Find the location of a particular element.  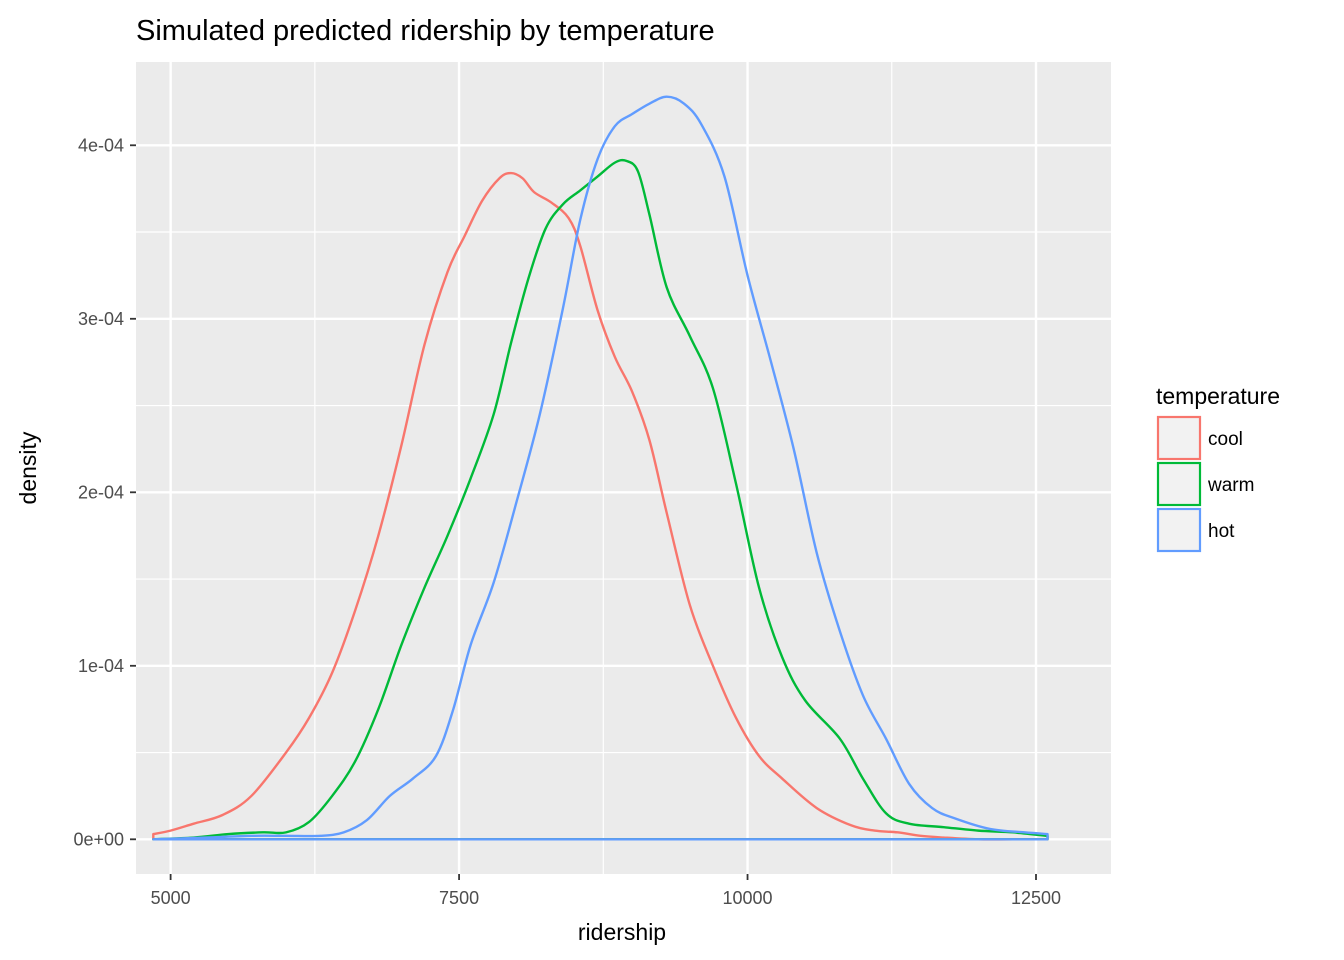

x-axis: 5000 7500 10000 12500 is located at coordinates (606, 891).